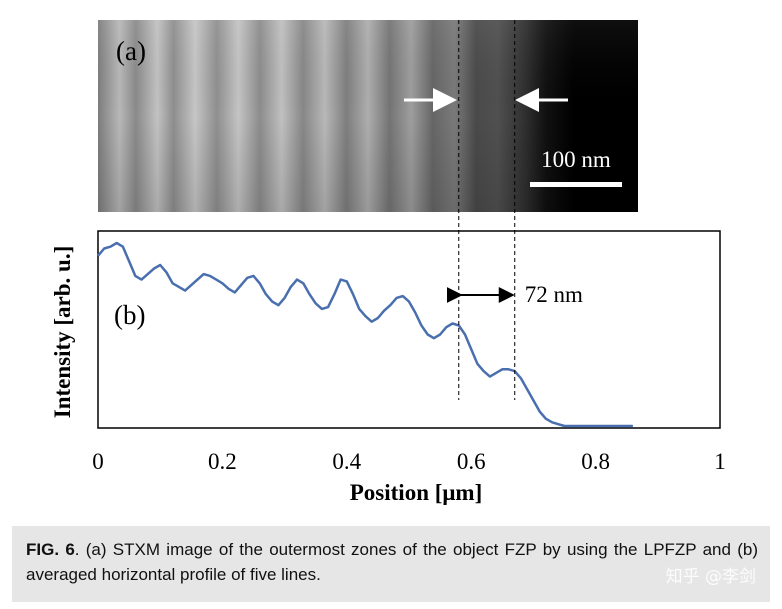 The height and width of the screenshot is (609, 782). Describe the element at coordinates (346, 461) in the screenshot. I see `x-tick-label: 0.4` at that location.